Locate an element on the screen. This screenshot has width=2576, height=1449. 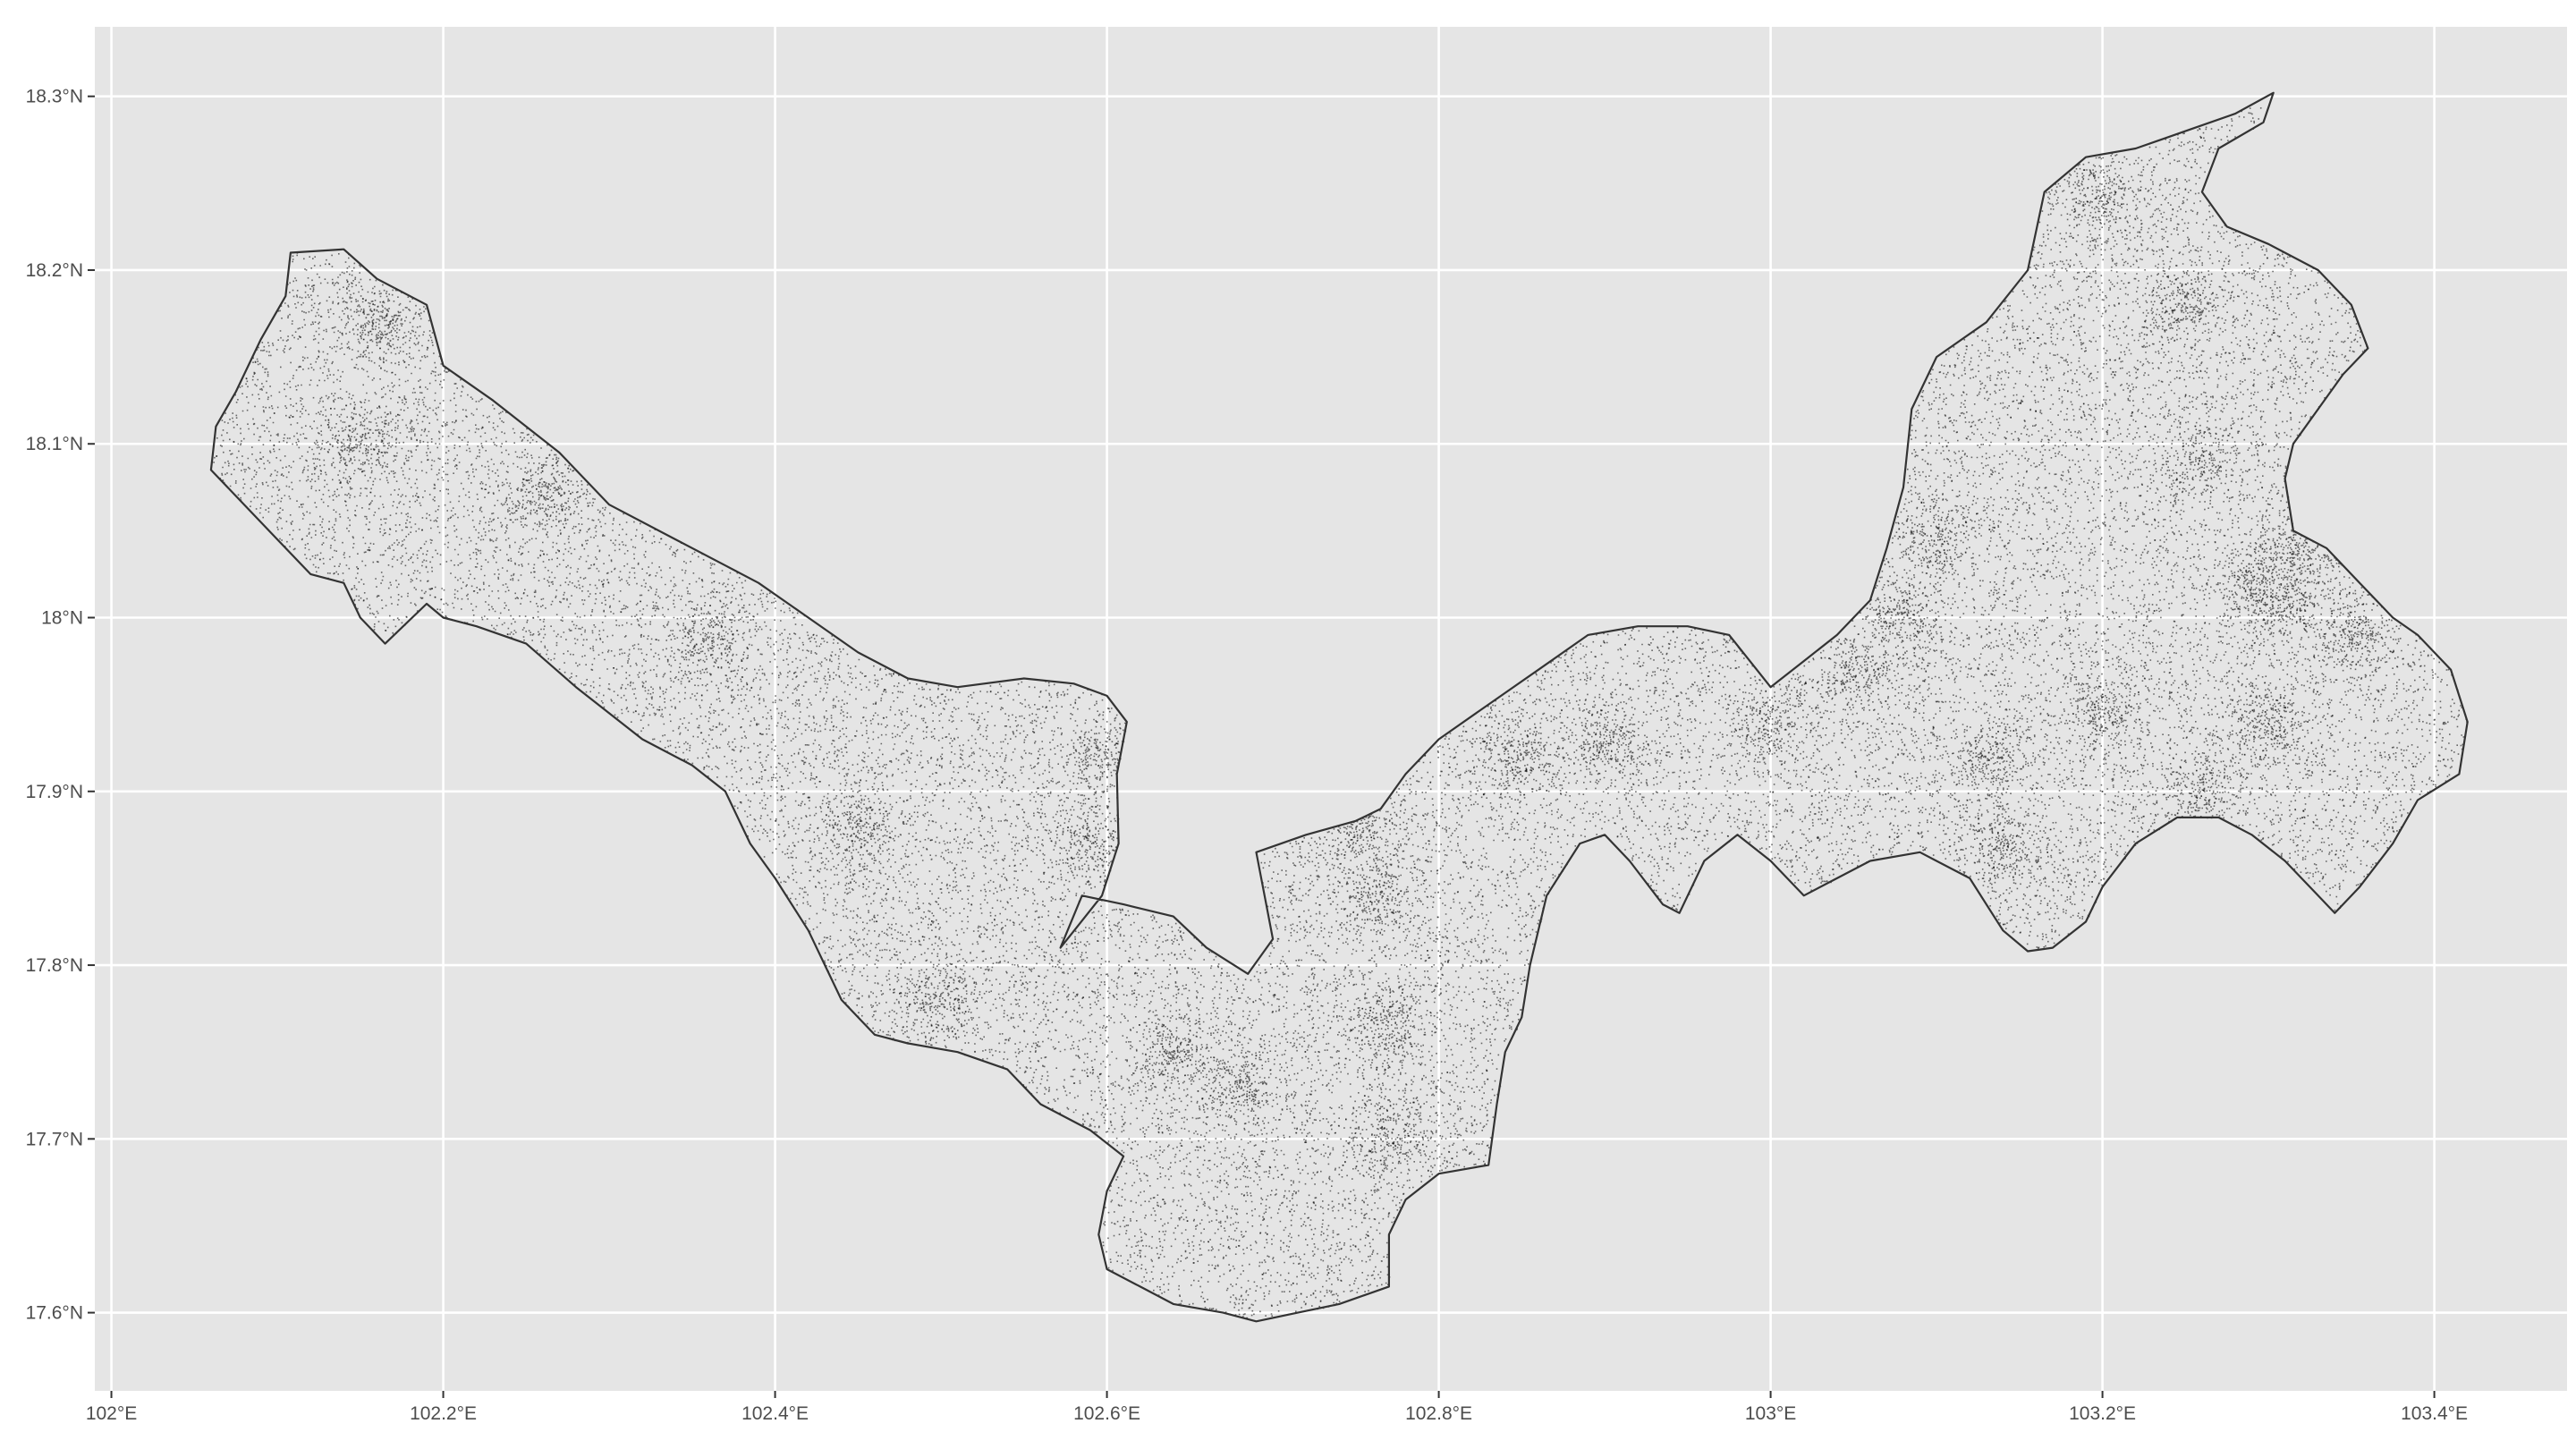
y-tick-label: 17.7°N is located at coordinates (54, 1139).